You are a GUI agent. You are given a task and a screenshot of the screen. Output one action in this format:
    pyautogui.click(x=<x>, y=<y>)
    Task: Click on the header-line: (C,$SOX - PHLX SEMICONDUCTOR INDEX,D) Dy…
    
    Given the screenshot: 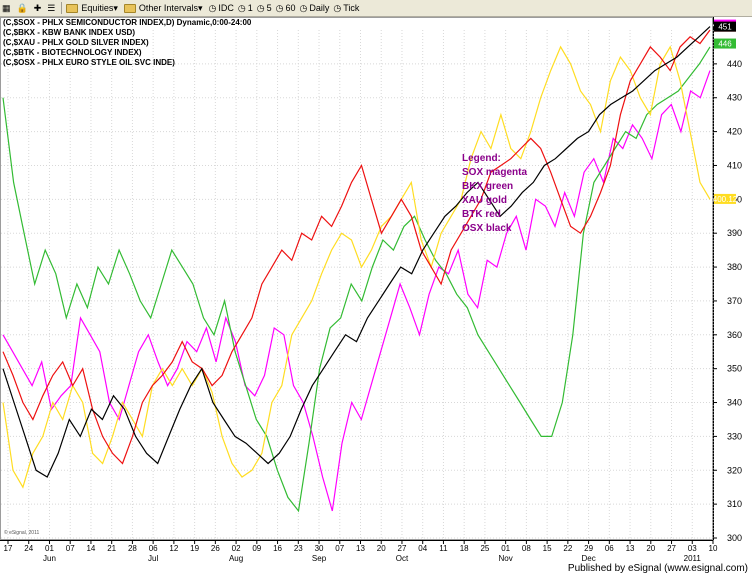 What is the action you would take?
    pyautogui.click(x=127, y=22)
    